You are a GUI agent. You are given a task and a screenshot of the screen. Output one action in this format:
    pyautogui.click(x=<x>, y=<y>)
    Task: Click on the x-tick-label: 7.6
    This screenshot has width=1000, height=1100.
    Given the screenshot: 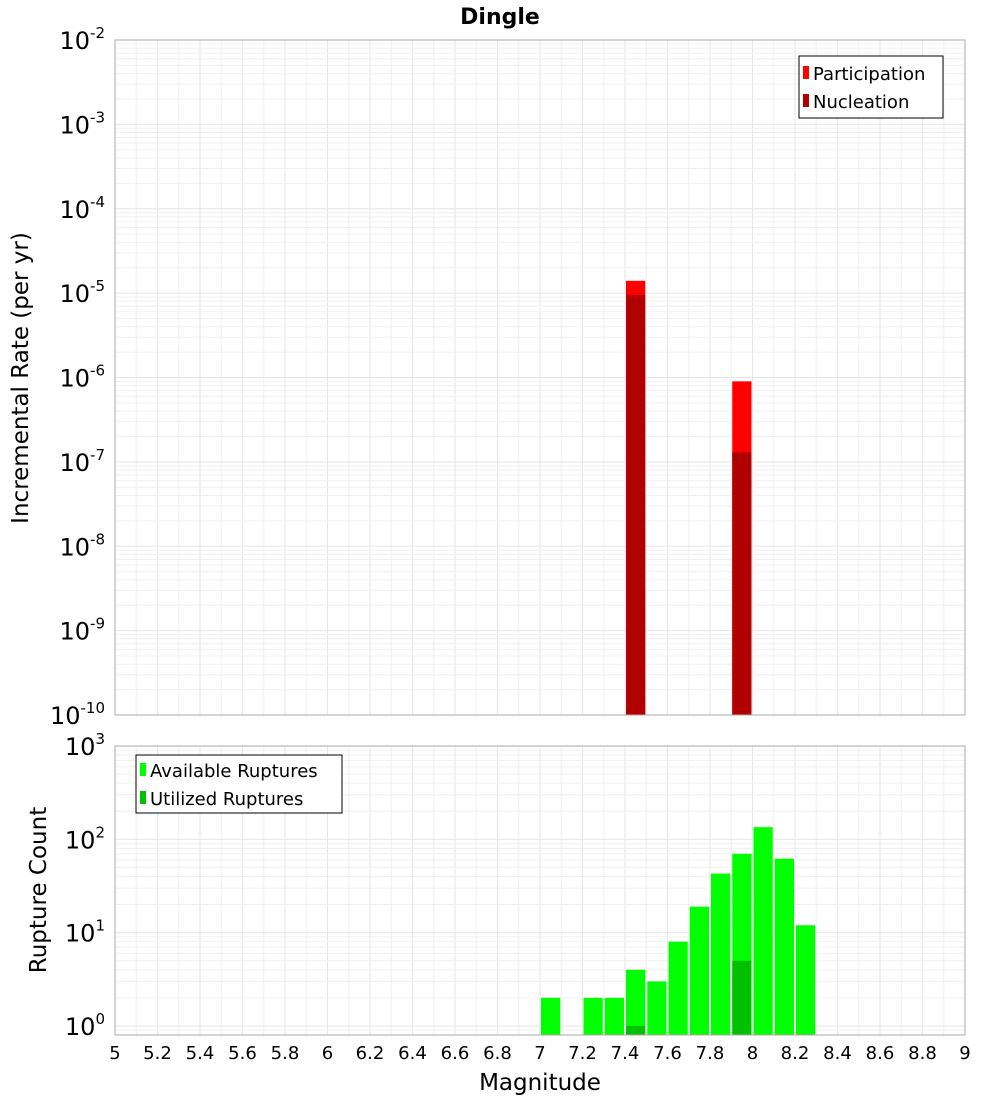 What is the action you would take?
    pyautogui.click(x=667, y=1053)
    